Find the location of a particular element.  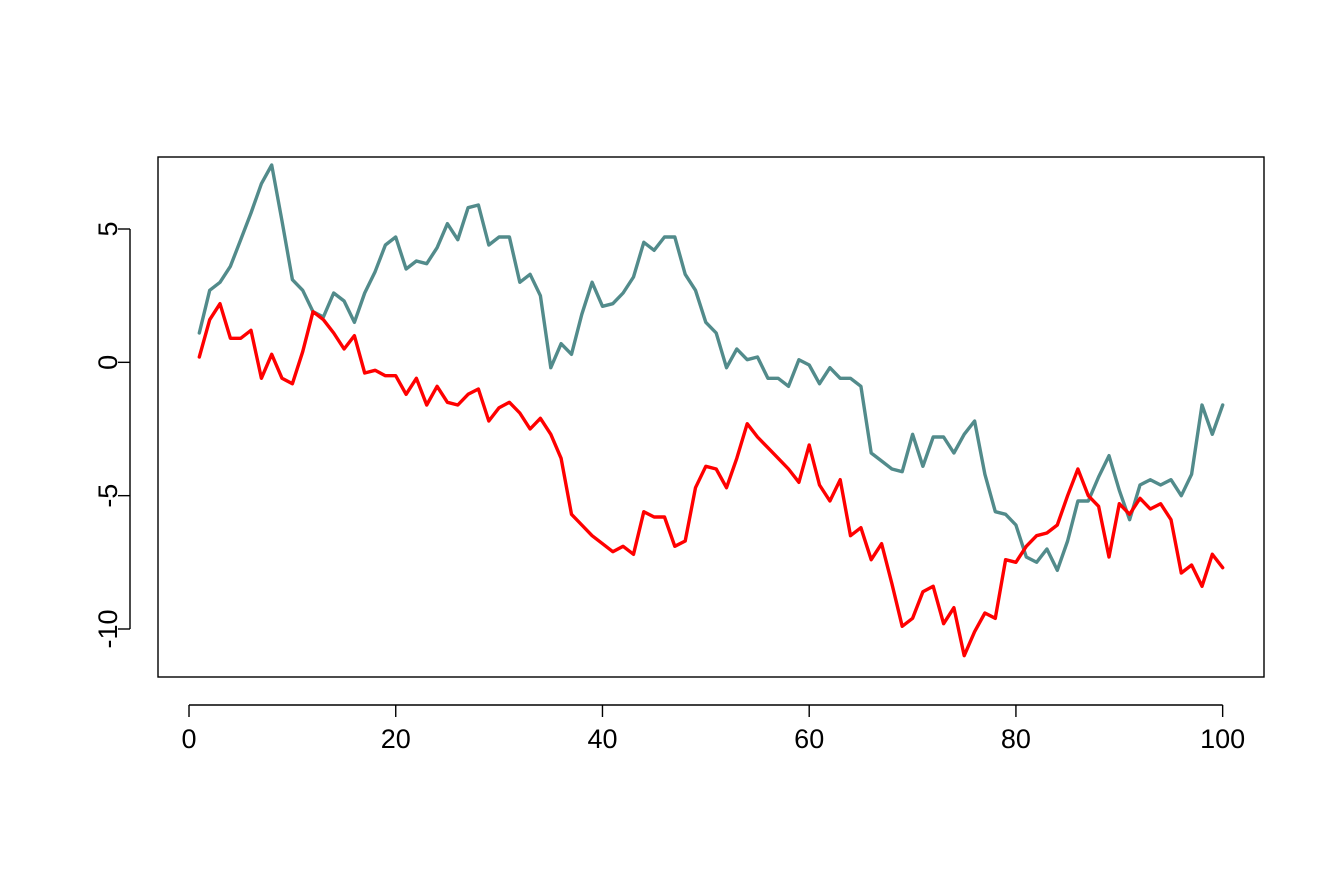

y-tick-label: 5 is located at coordinates (108, 228).